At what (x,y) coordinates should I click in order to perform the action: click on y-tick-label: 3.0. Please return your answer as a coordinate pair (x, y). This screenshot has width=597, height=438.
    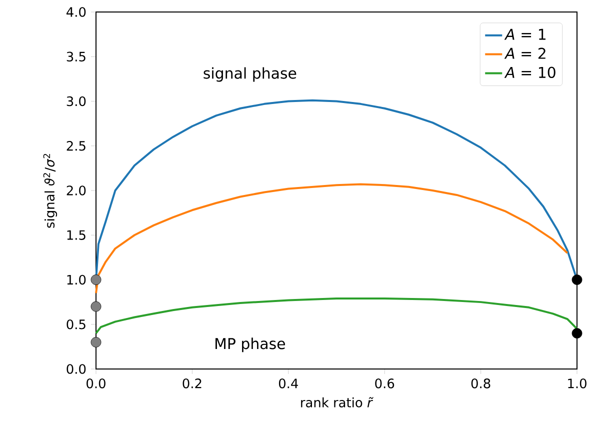
    Looking at the image, I should click on (76, 101).